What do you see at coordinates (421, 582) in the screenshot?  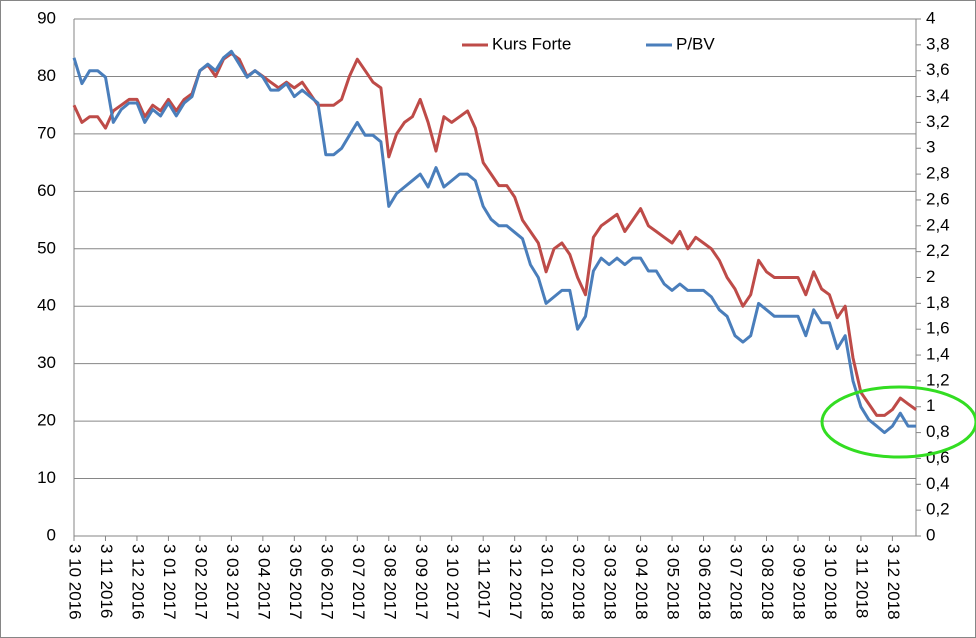 I see `x-tick-label: 3 09 2017` at bounding box center [421, 582].